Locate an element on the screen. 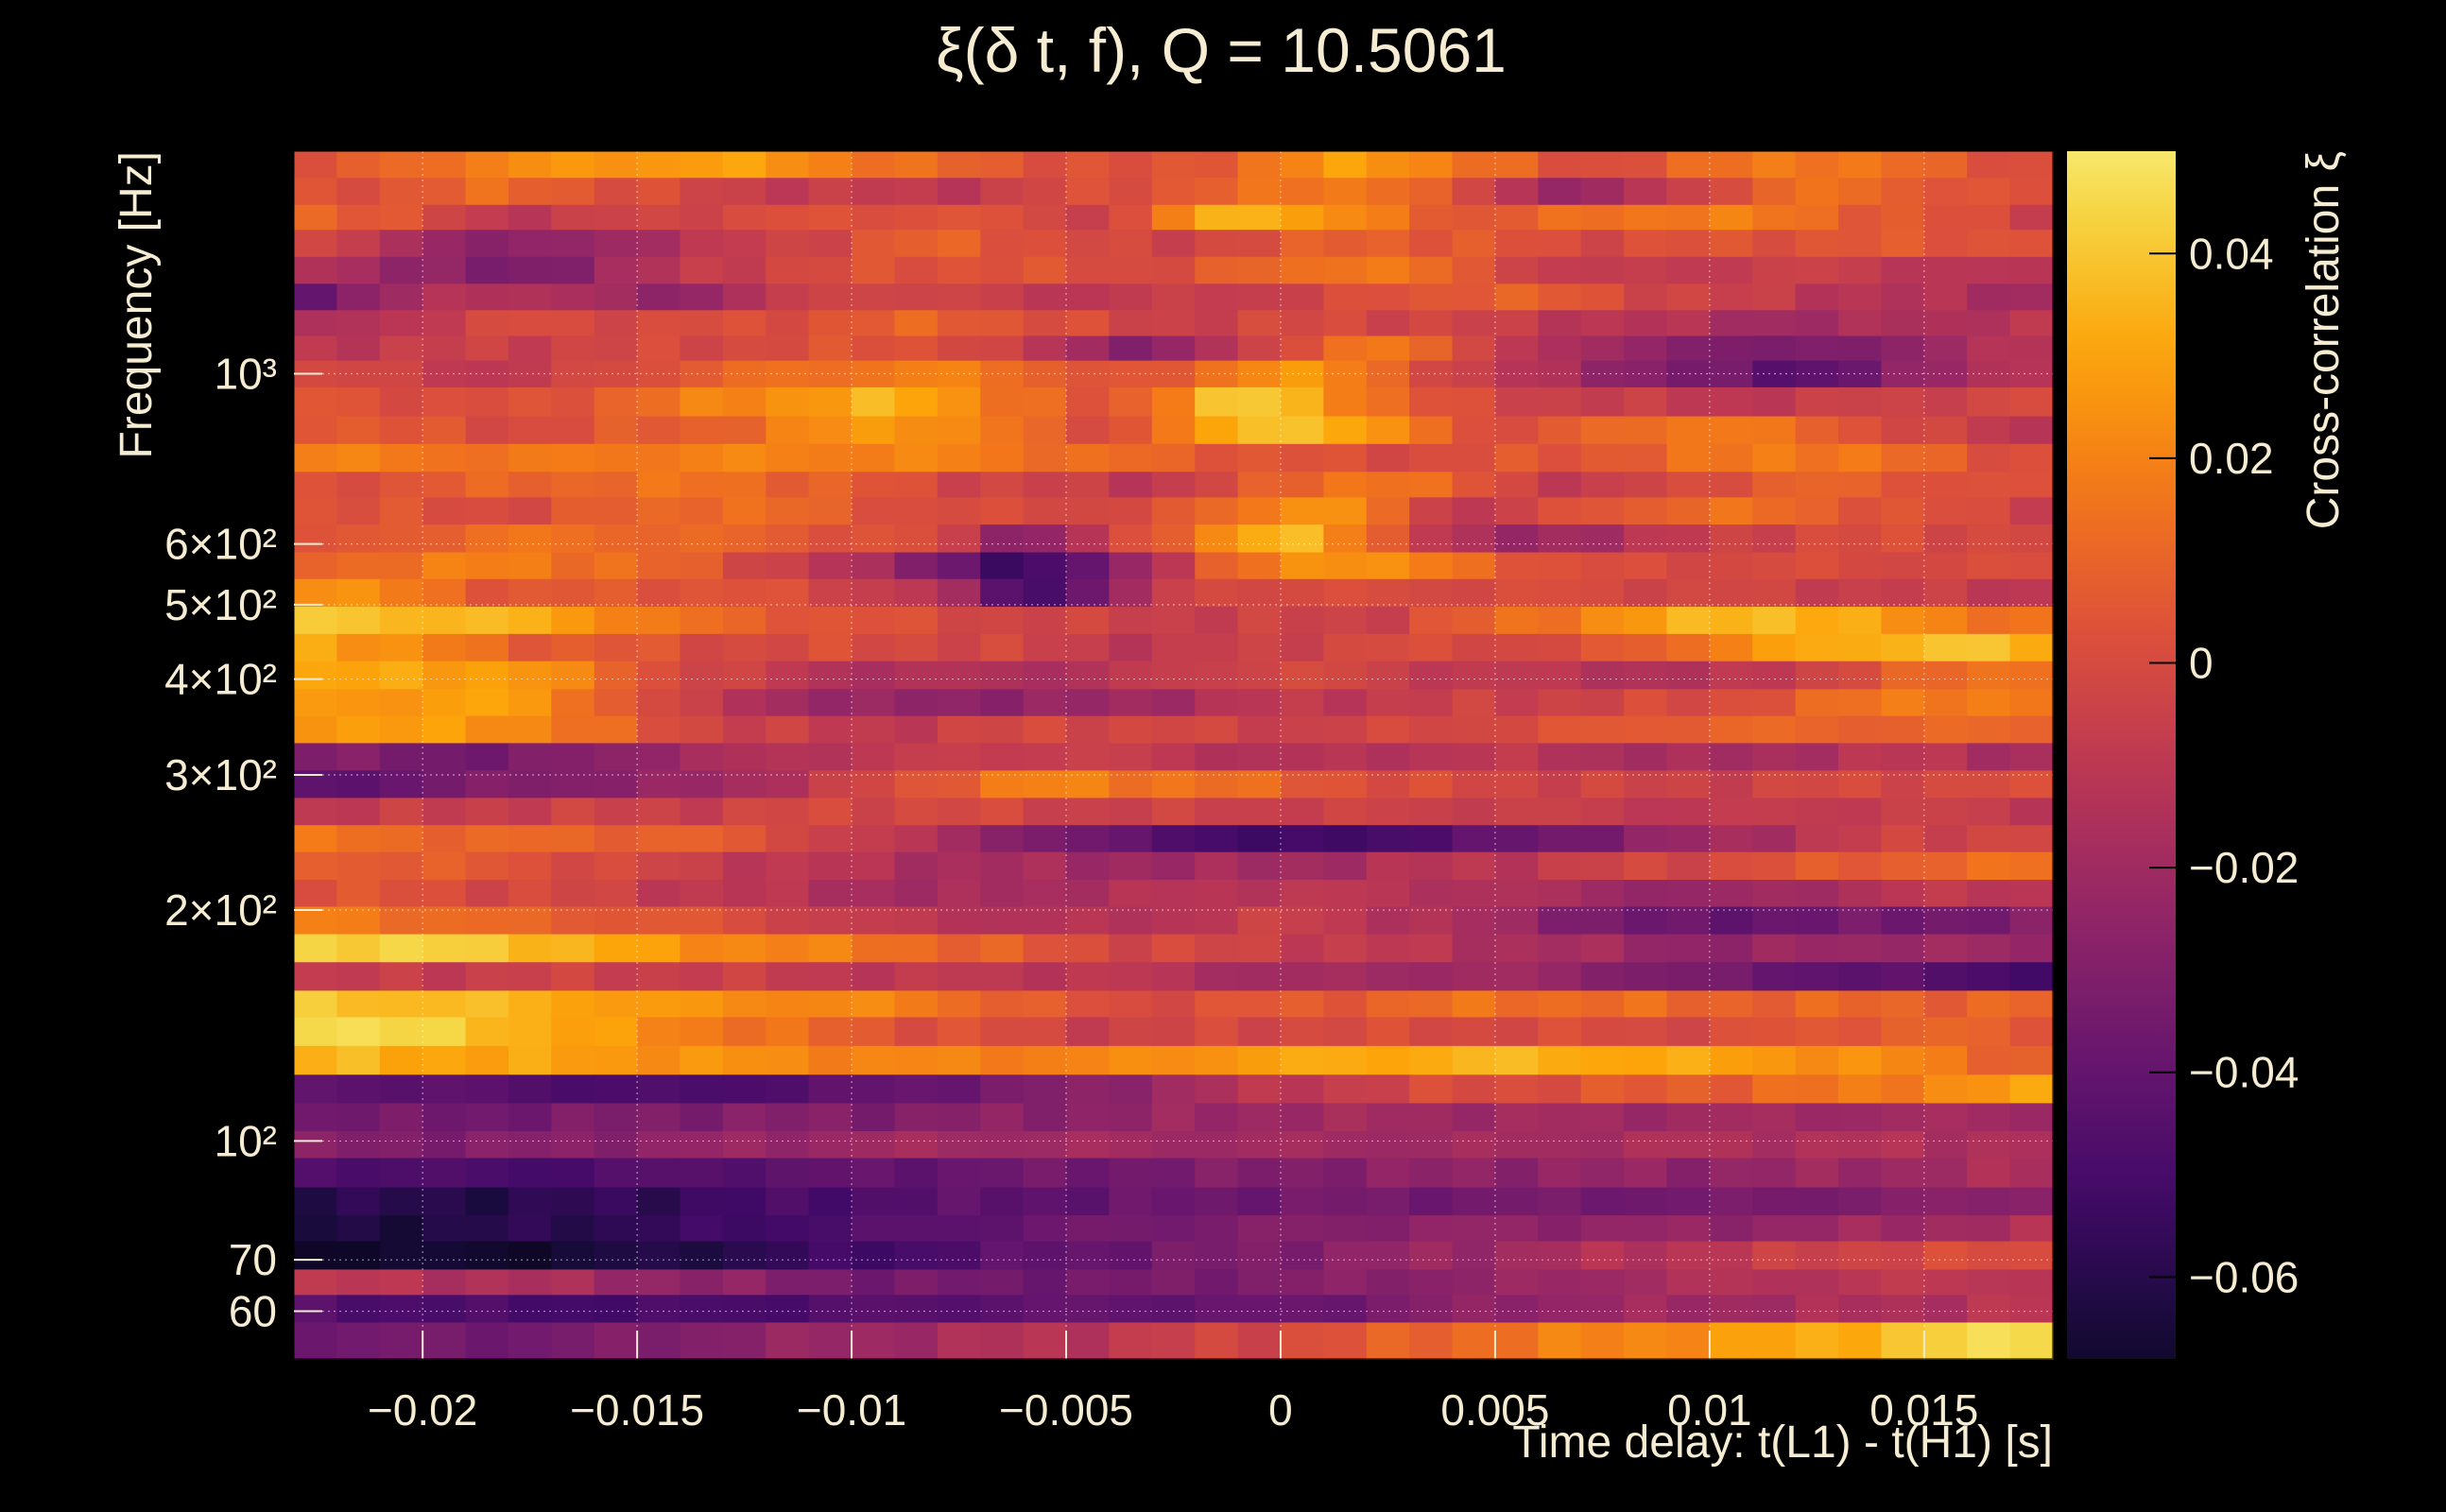 This screenshot has height=1512, width=2446. y-tick-label: 60 is located at coordinates (253, 1311).